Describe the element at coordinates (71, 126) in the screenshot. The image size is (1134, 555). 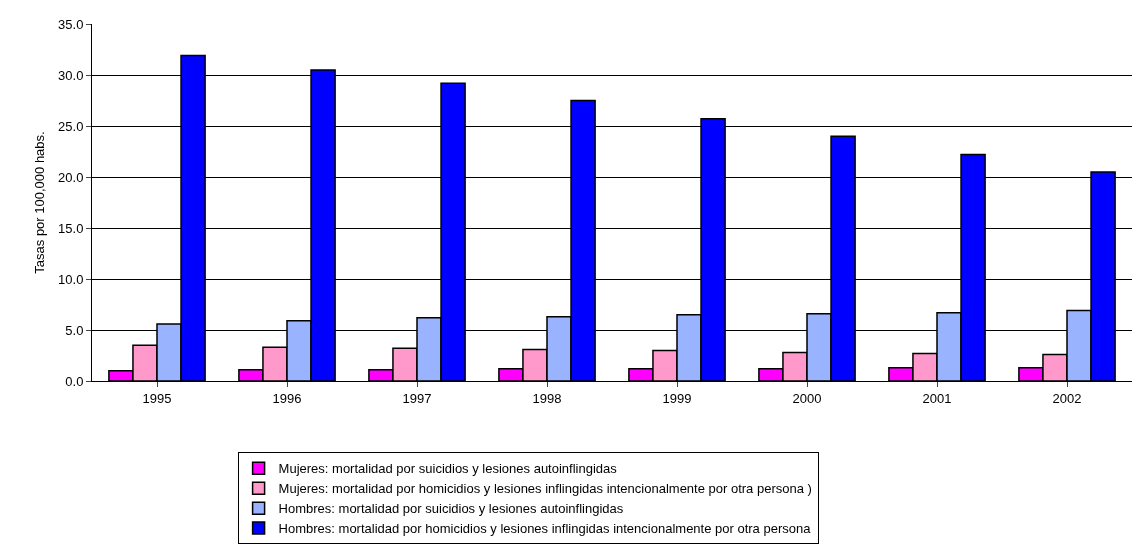
I see `y-tick-label: 25.0` at that location.